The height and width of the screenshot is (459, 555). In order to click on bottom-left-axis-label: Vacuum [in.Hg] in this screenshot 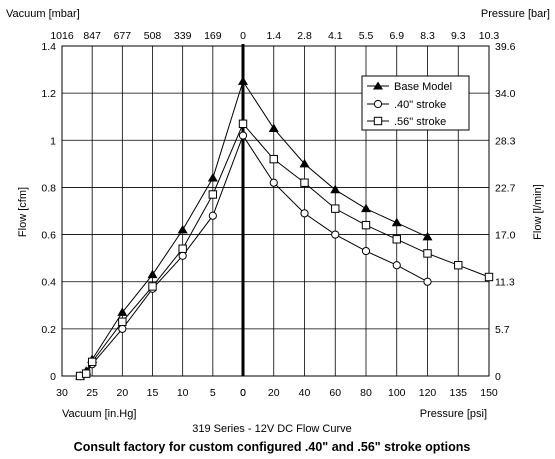, I will do `click(99, 414)`.